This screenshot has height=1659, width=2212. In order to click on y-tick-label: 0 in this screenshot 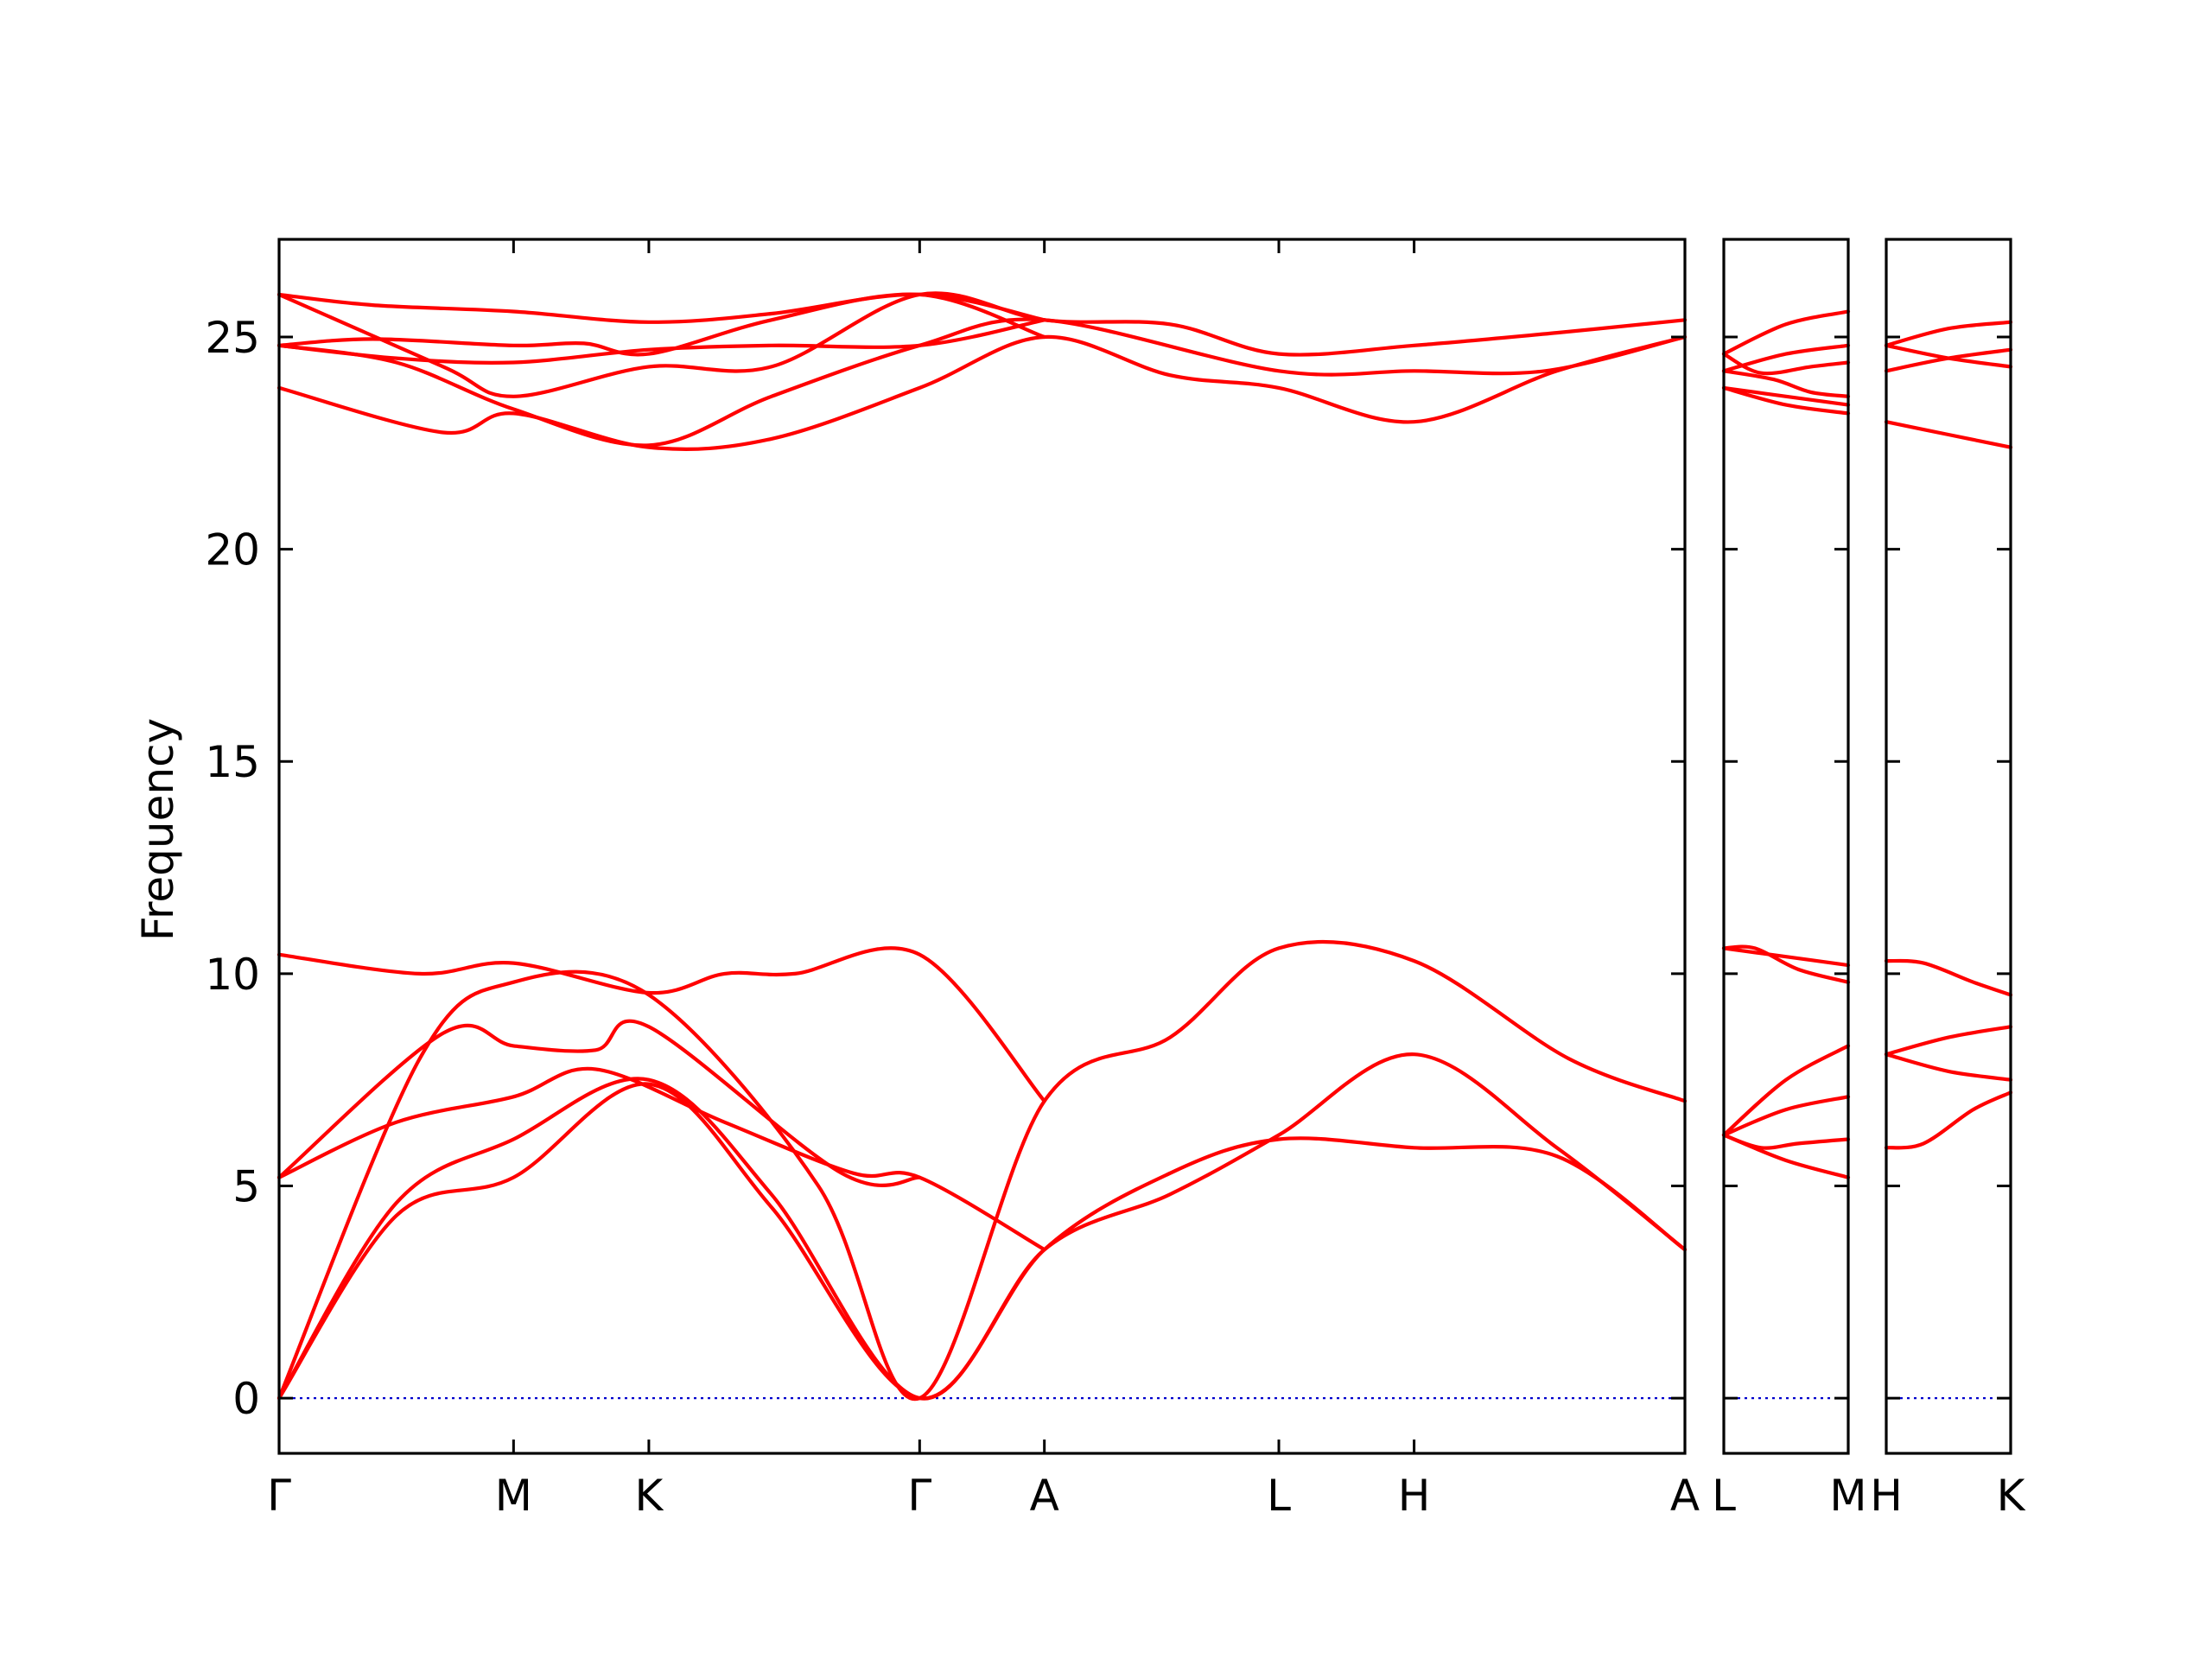, I will do `click(246, 1399)`.